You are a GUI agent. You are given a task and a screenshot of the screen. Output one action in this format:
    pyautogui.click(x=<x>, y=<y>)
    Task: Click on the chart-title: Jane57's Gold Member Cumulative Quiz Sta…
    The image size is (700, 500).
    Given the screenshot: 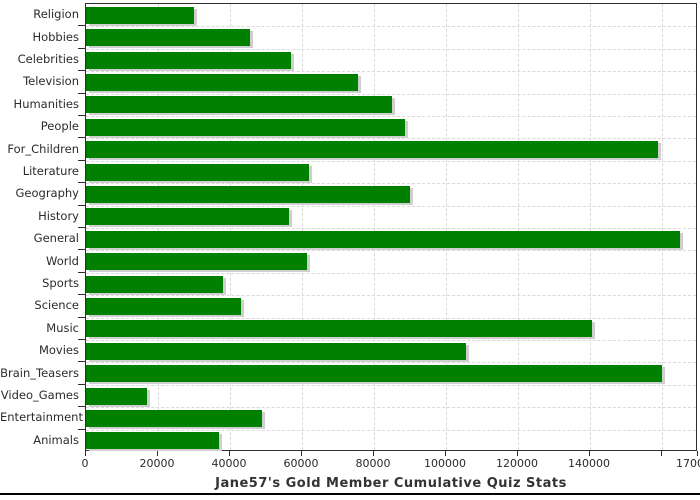 What is the action you would take?
    pyautogui.click(x=391, y=483)
    